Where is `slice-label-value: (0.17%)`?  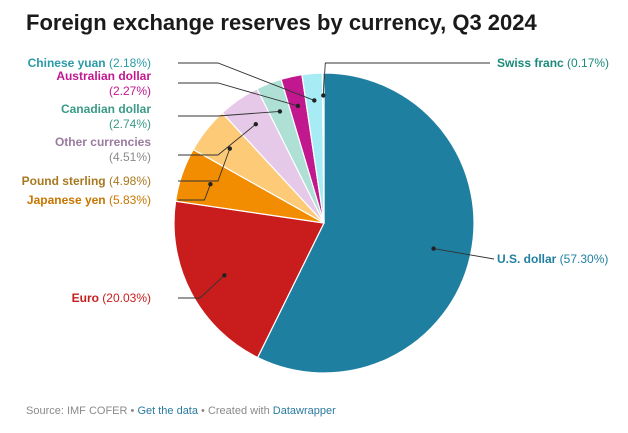 slice-label-value: (0.17%) is located at coordinates (586, 63).